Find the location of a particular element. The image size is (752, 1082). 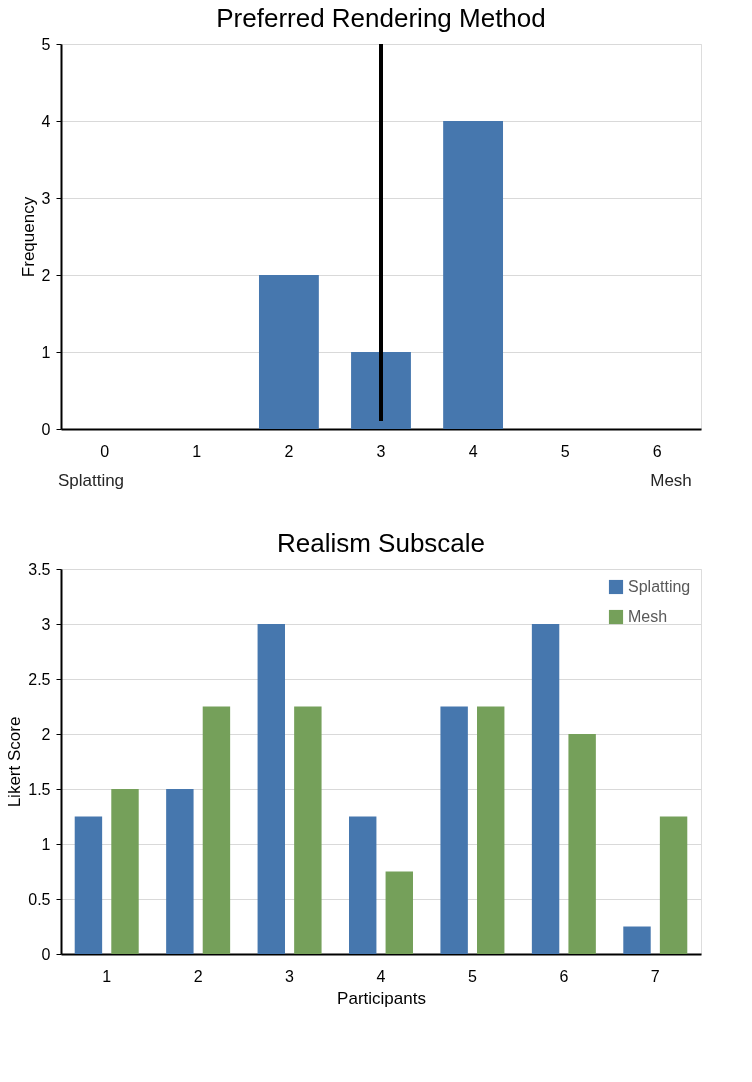

text: Mesh is located at coordinates (671, 480).